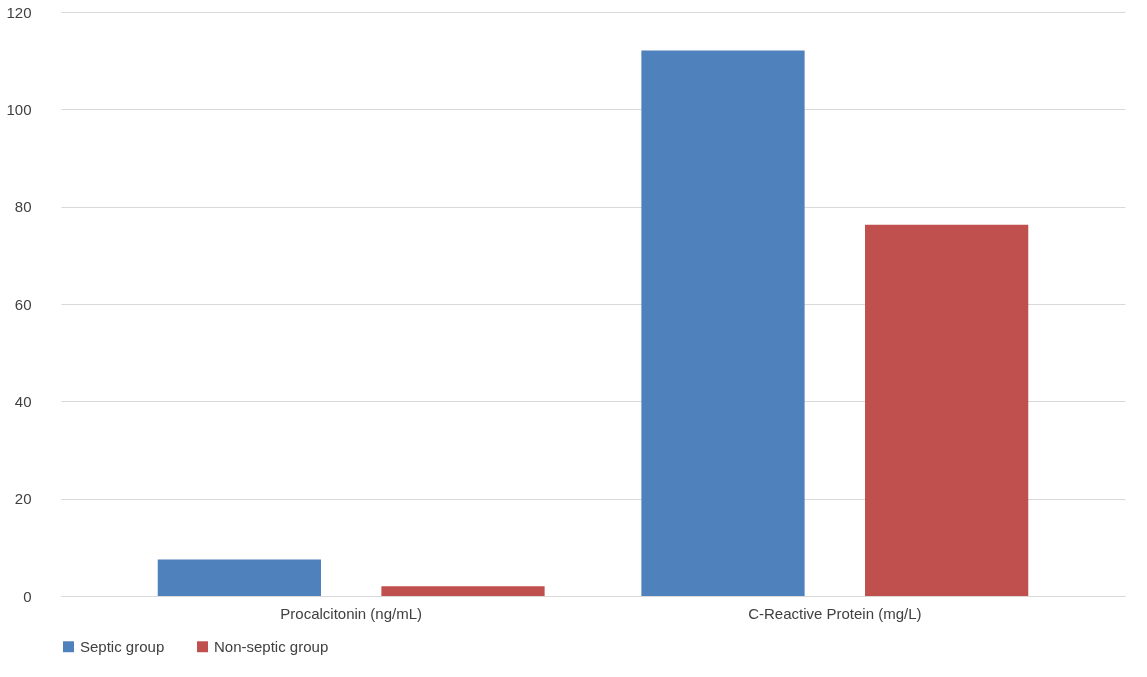 This screenshot has height=677, width=1147. What do you see at coordinates (351, 613) in the screenshot?
I see `x-tick-label: Procalcitonin (ng/mL)` at bounding box center [351, 613].